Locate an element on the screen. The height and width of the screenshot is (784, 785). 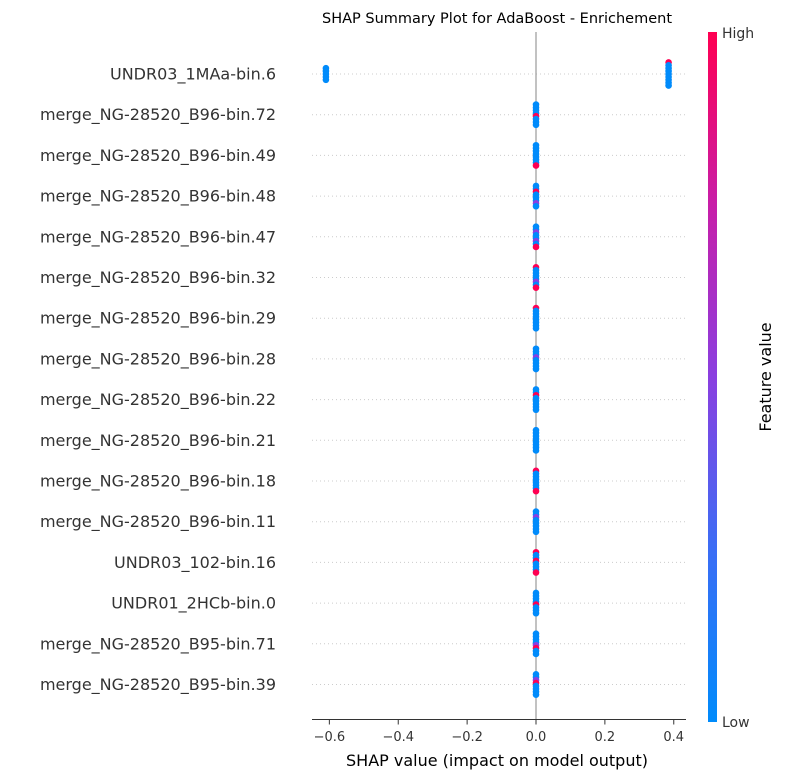
colorbar-title: Feature value is located at coordinates (765, 376).